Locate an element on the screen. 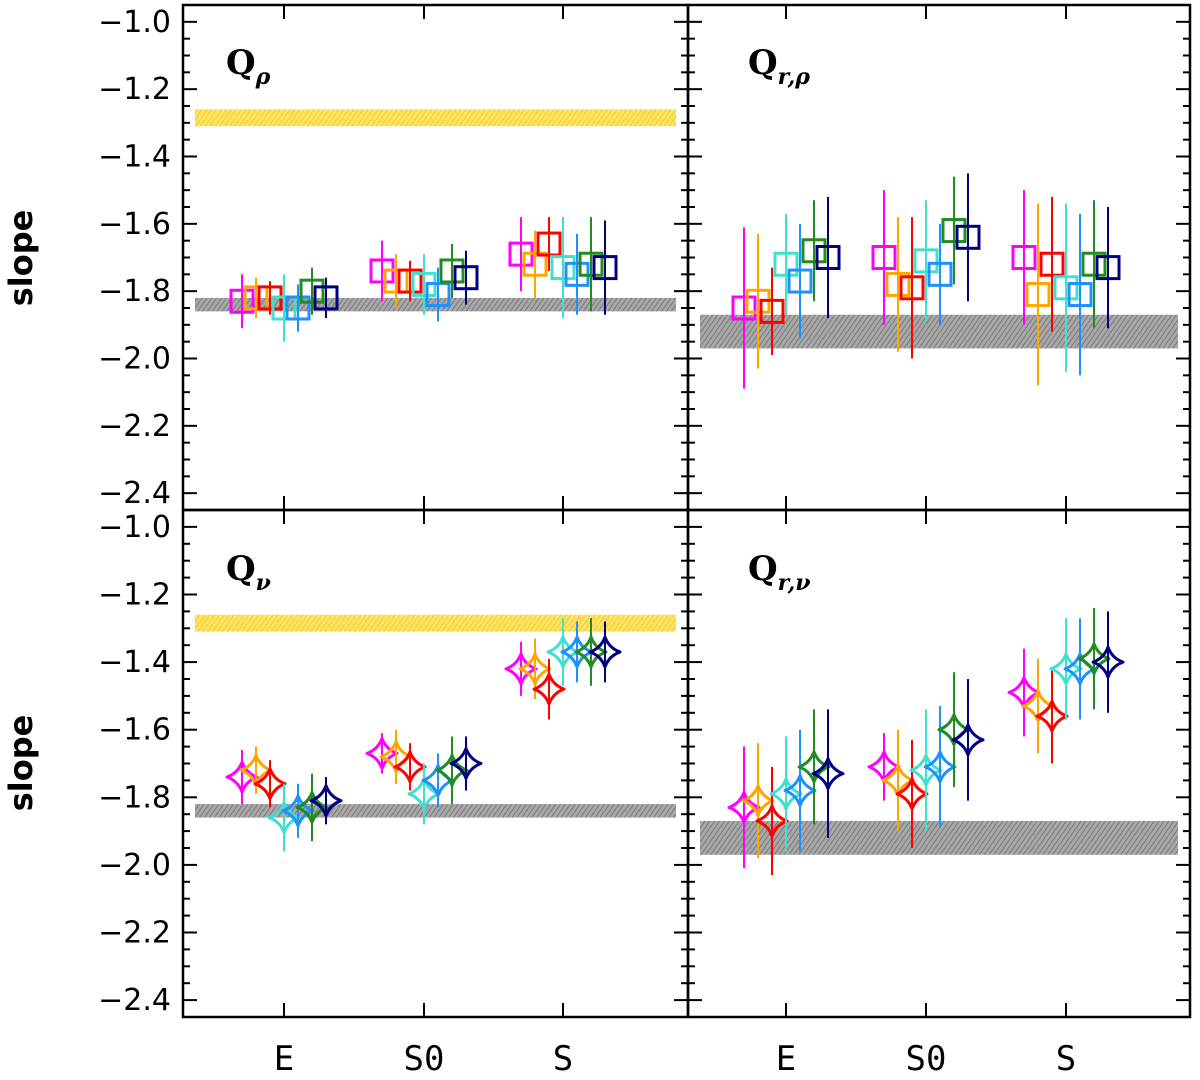 The height and width of the screenshot is (1080, 1200). y-axis-title-bottom: slope is located at coordinates (21, 763).